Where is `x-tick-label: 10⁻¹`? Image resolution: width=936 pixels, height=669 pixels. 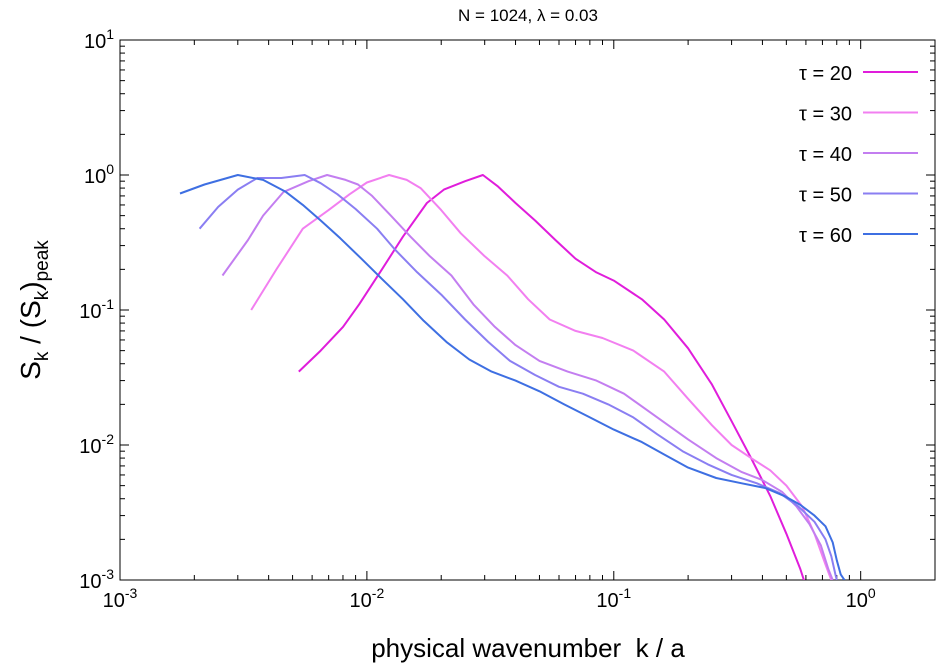 x-tick-label: 10⁻¹ is located at coordinates (613, 598).